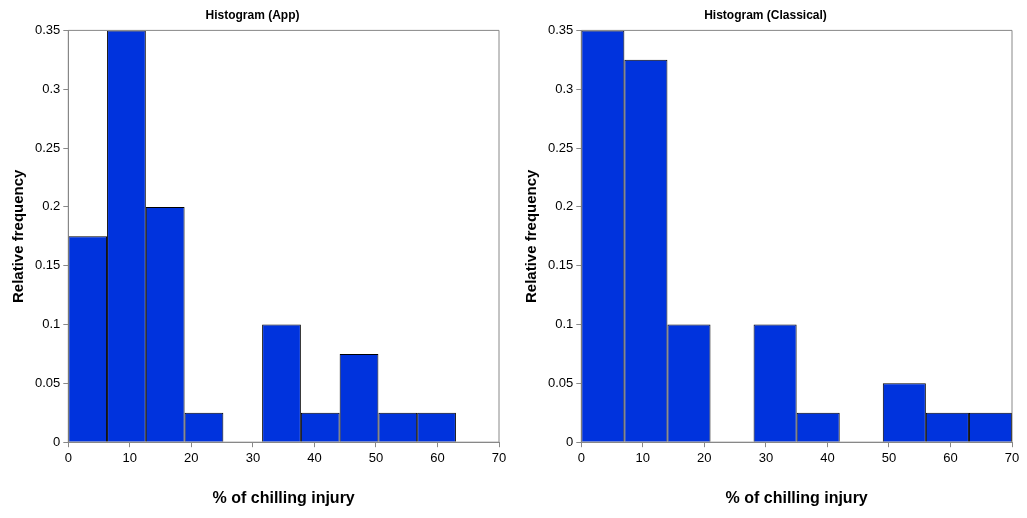  I want to click on chart-title: Histogram (Classical), so click(765, 14).